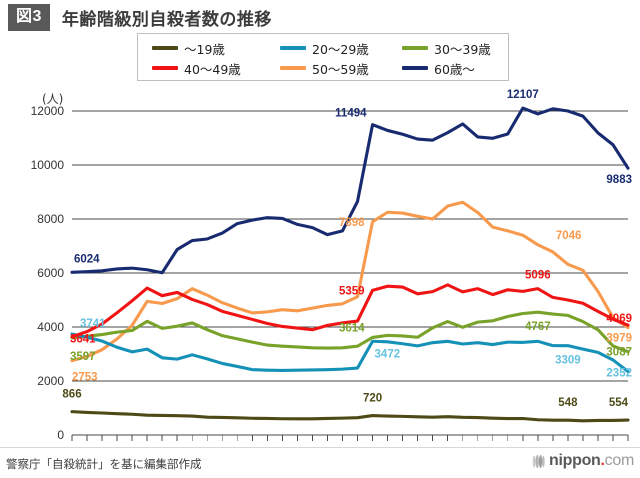 The height and width of the screenshot is (478, 640). I want to click on legend-item-label: 30〜39歳, so click(462, 49).